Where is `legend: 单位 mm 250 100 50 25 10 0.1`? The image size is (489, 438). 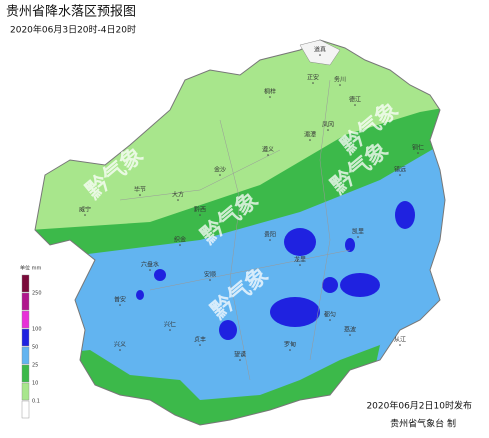
legend: 单位 mm 250 100 50 25 10 0.1 is located at coordinates (31, 342).